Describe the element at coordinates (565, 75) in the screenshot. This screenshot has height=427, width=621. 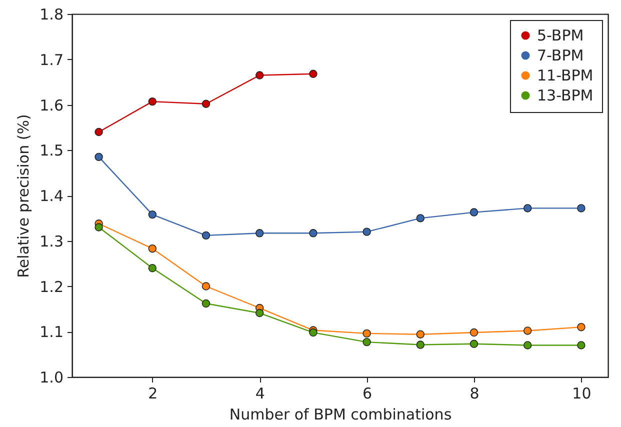
I see `legend-label: 11-BPM` at that location.